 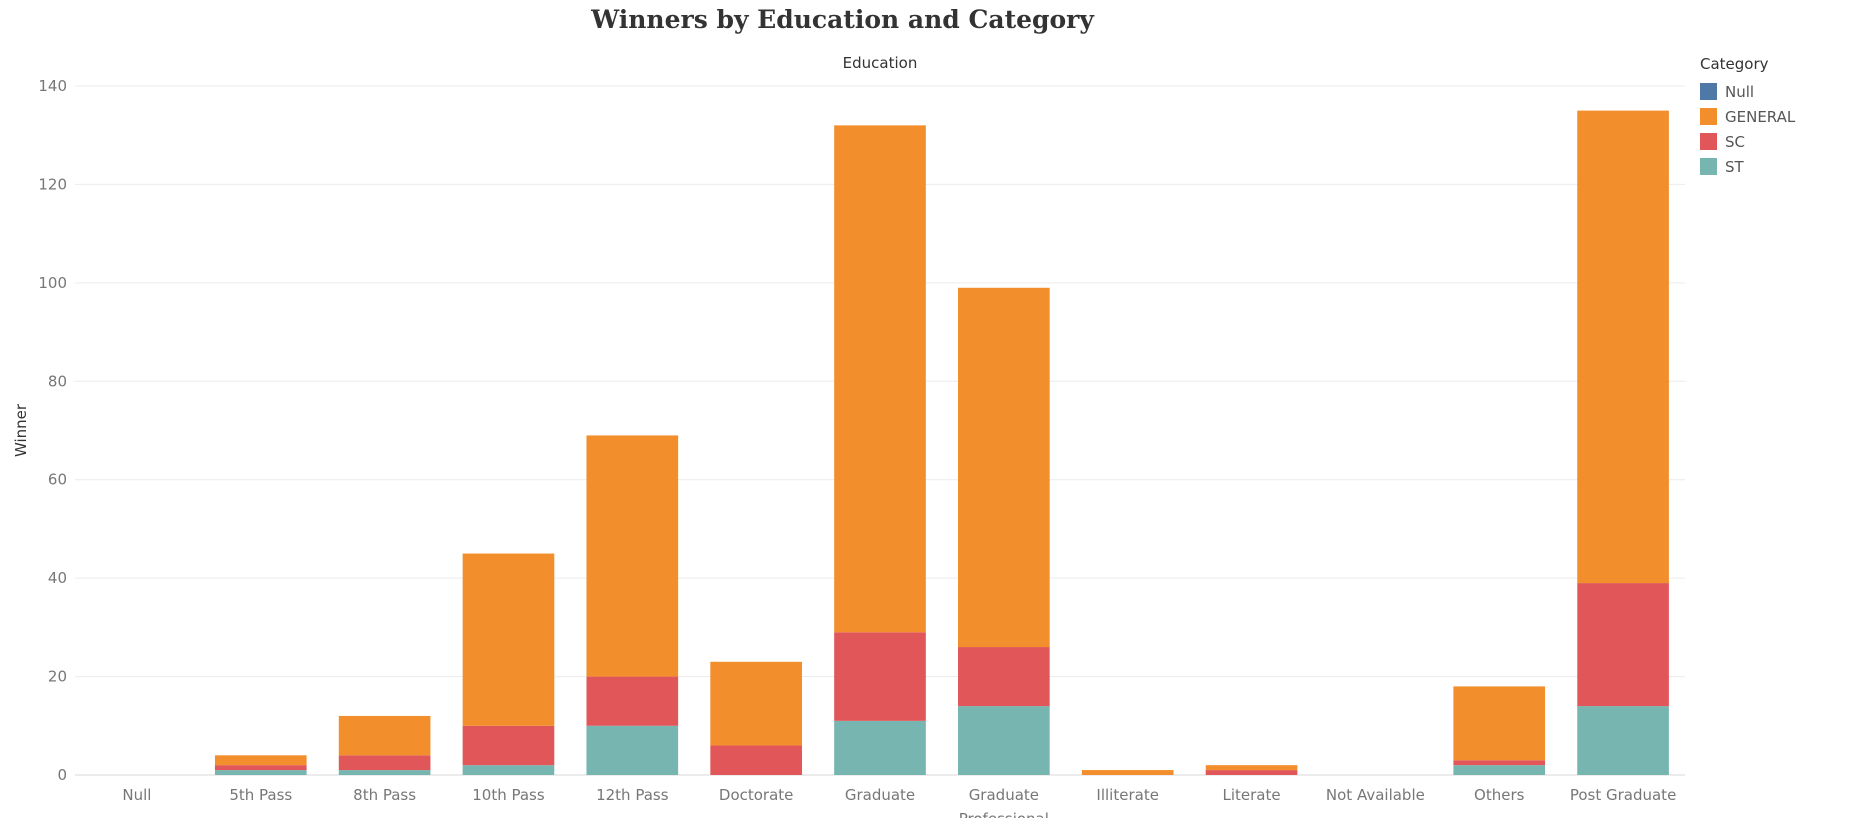 I want to click on y-axis-title: Winner, so click(x=21, y=430).